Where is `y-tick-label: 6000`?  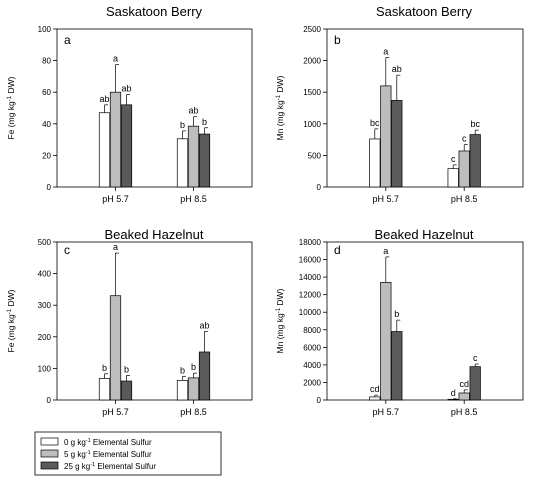
y-tick-label: 6000 is located at coordinates (312, 347).